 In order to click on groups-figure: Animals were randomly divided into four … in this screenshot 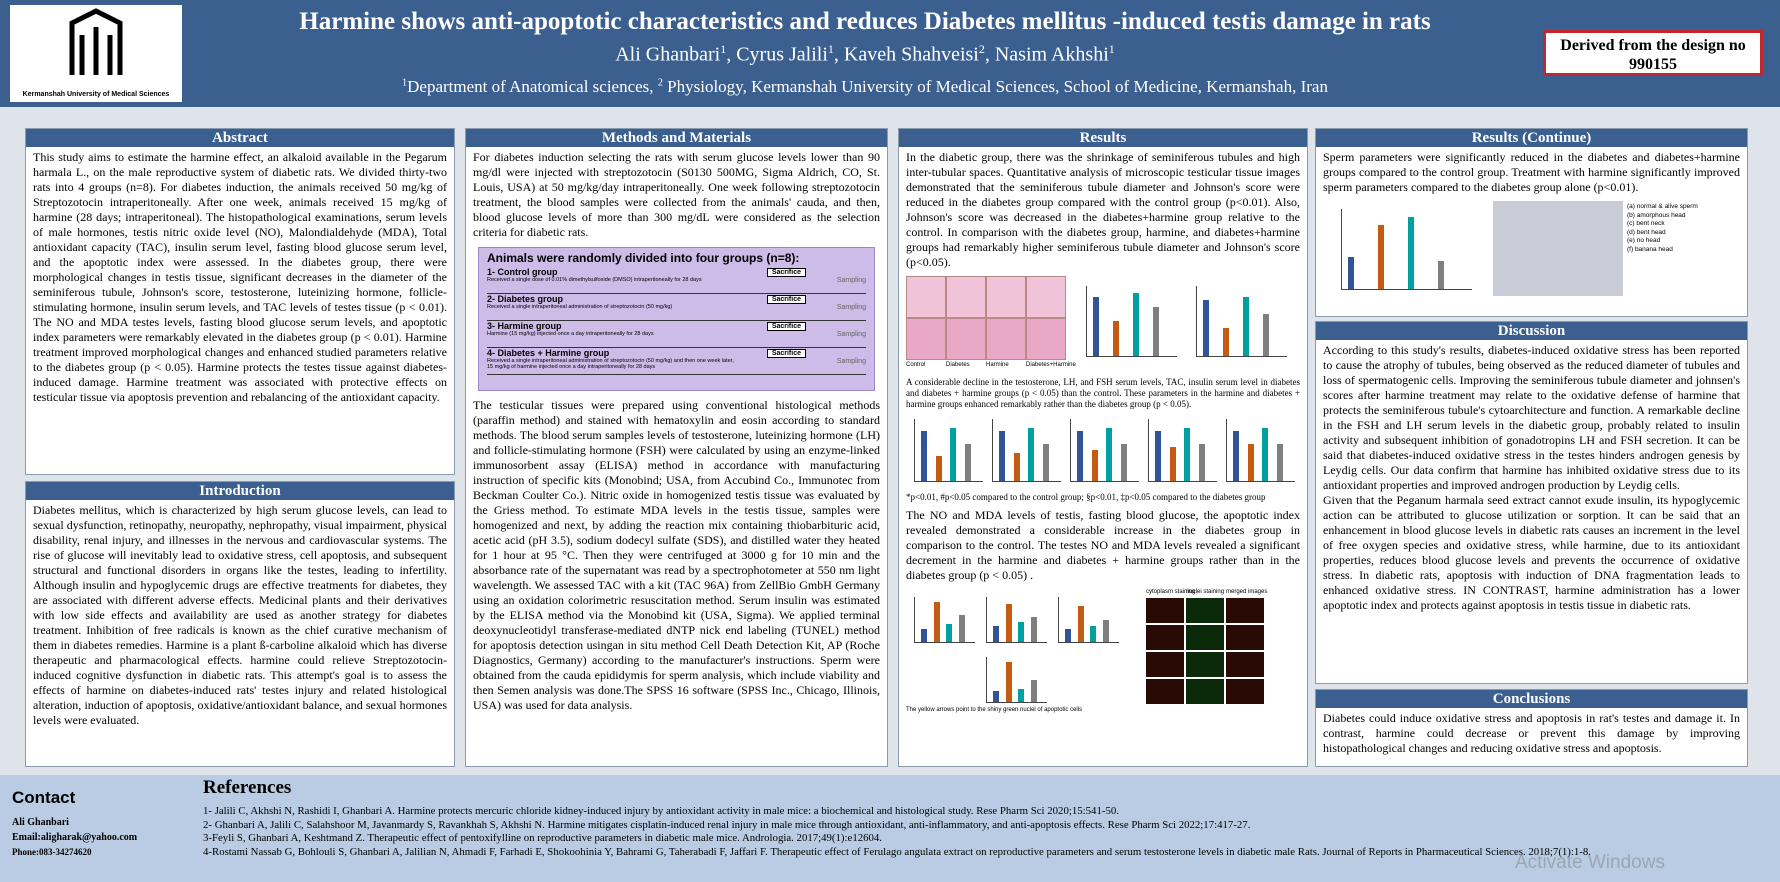, I will do `click(676, 319)`.